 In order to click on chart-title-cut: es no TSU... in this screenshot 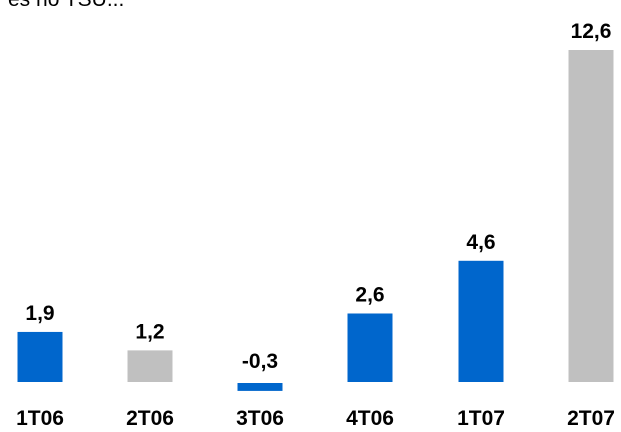, I will do `click(66, 5)`.